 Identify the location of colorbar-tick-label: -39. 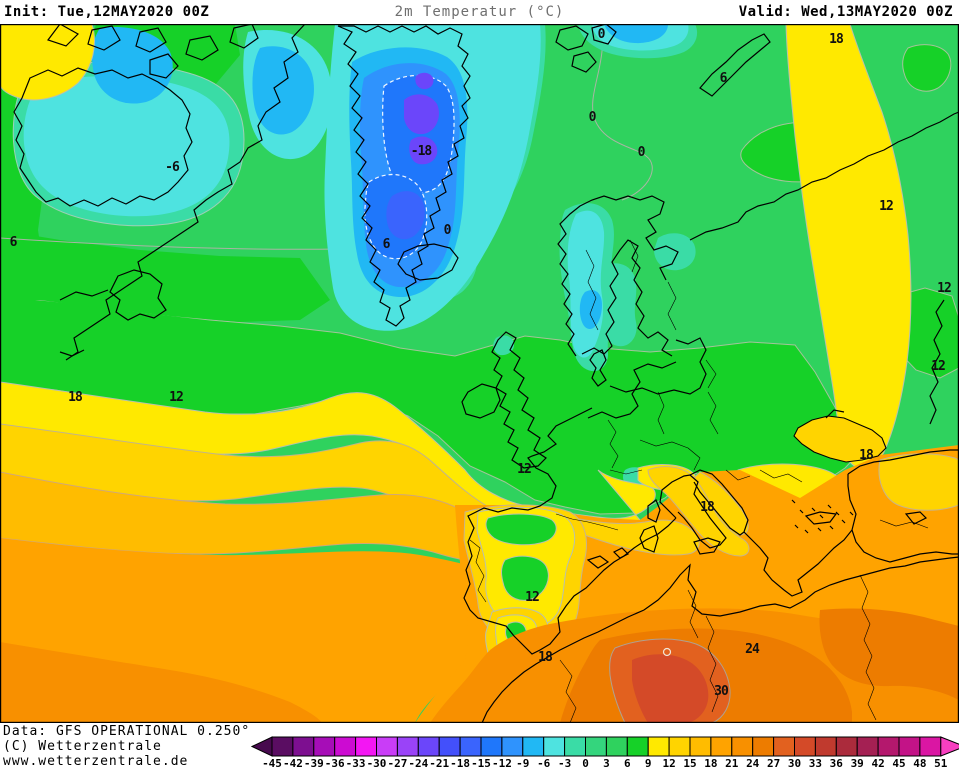
(314, 763).